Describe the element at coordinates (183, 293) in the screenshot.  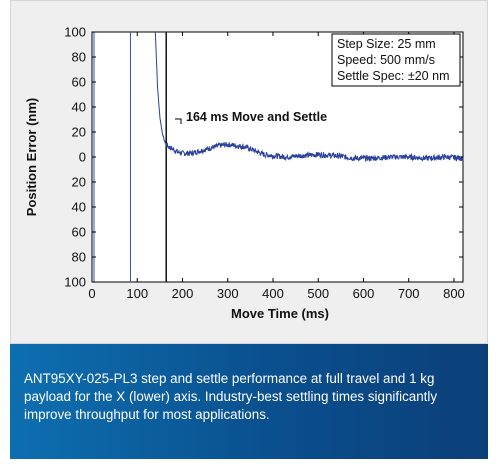
I see `x-tick-label: 200` at that location.